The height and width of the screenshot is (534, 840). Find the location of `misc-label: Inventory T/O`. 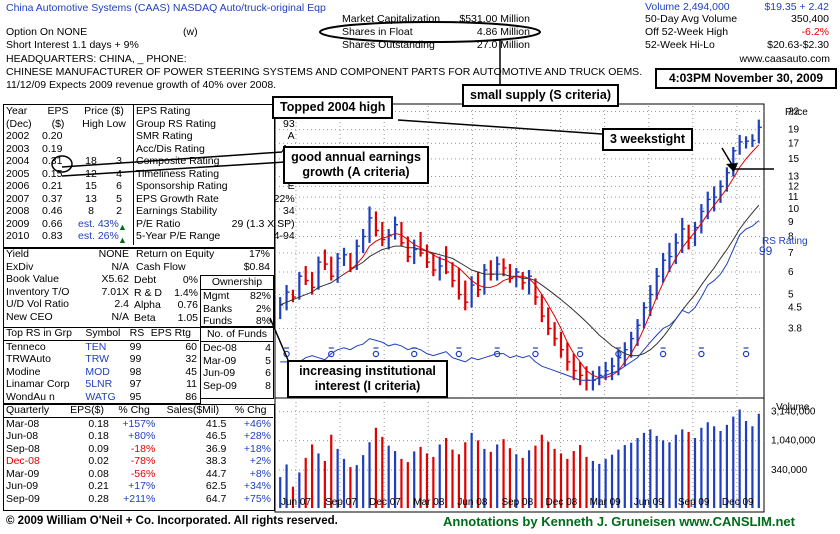

misc-label: Inventory T/O is located at coordinates (38, 291).